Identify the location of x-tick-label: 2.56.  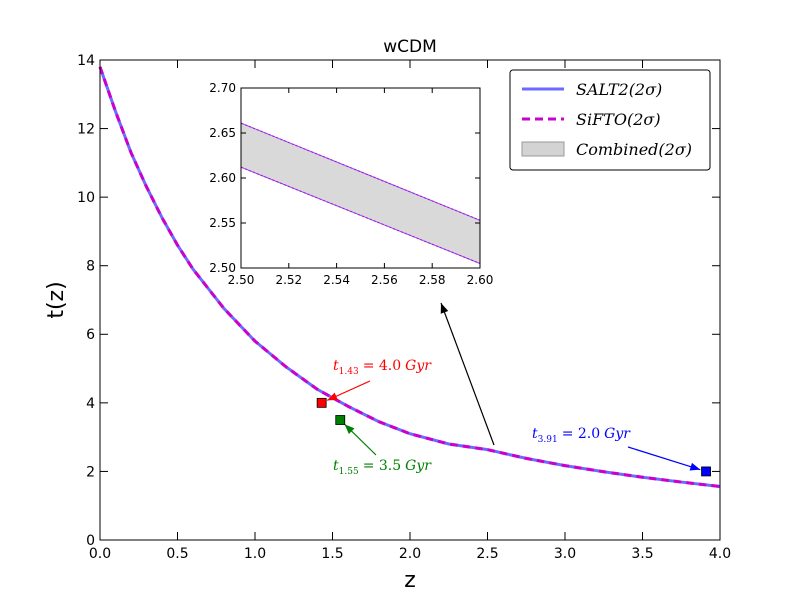
(384, 280).